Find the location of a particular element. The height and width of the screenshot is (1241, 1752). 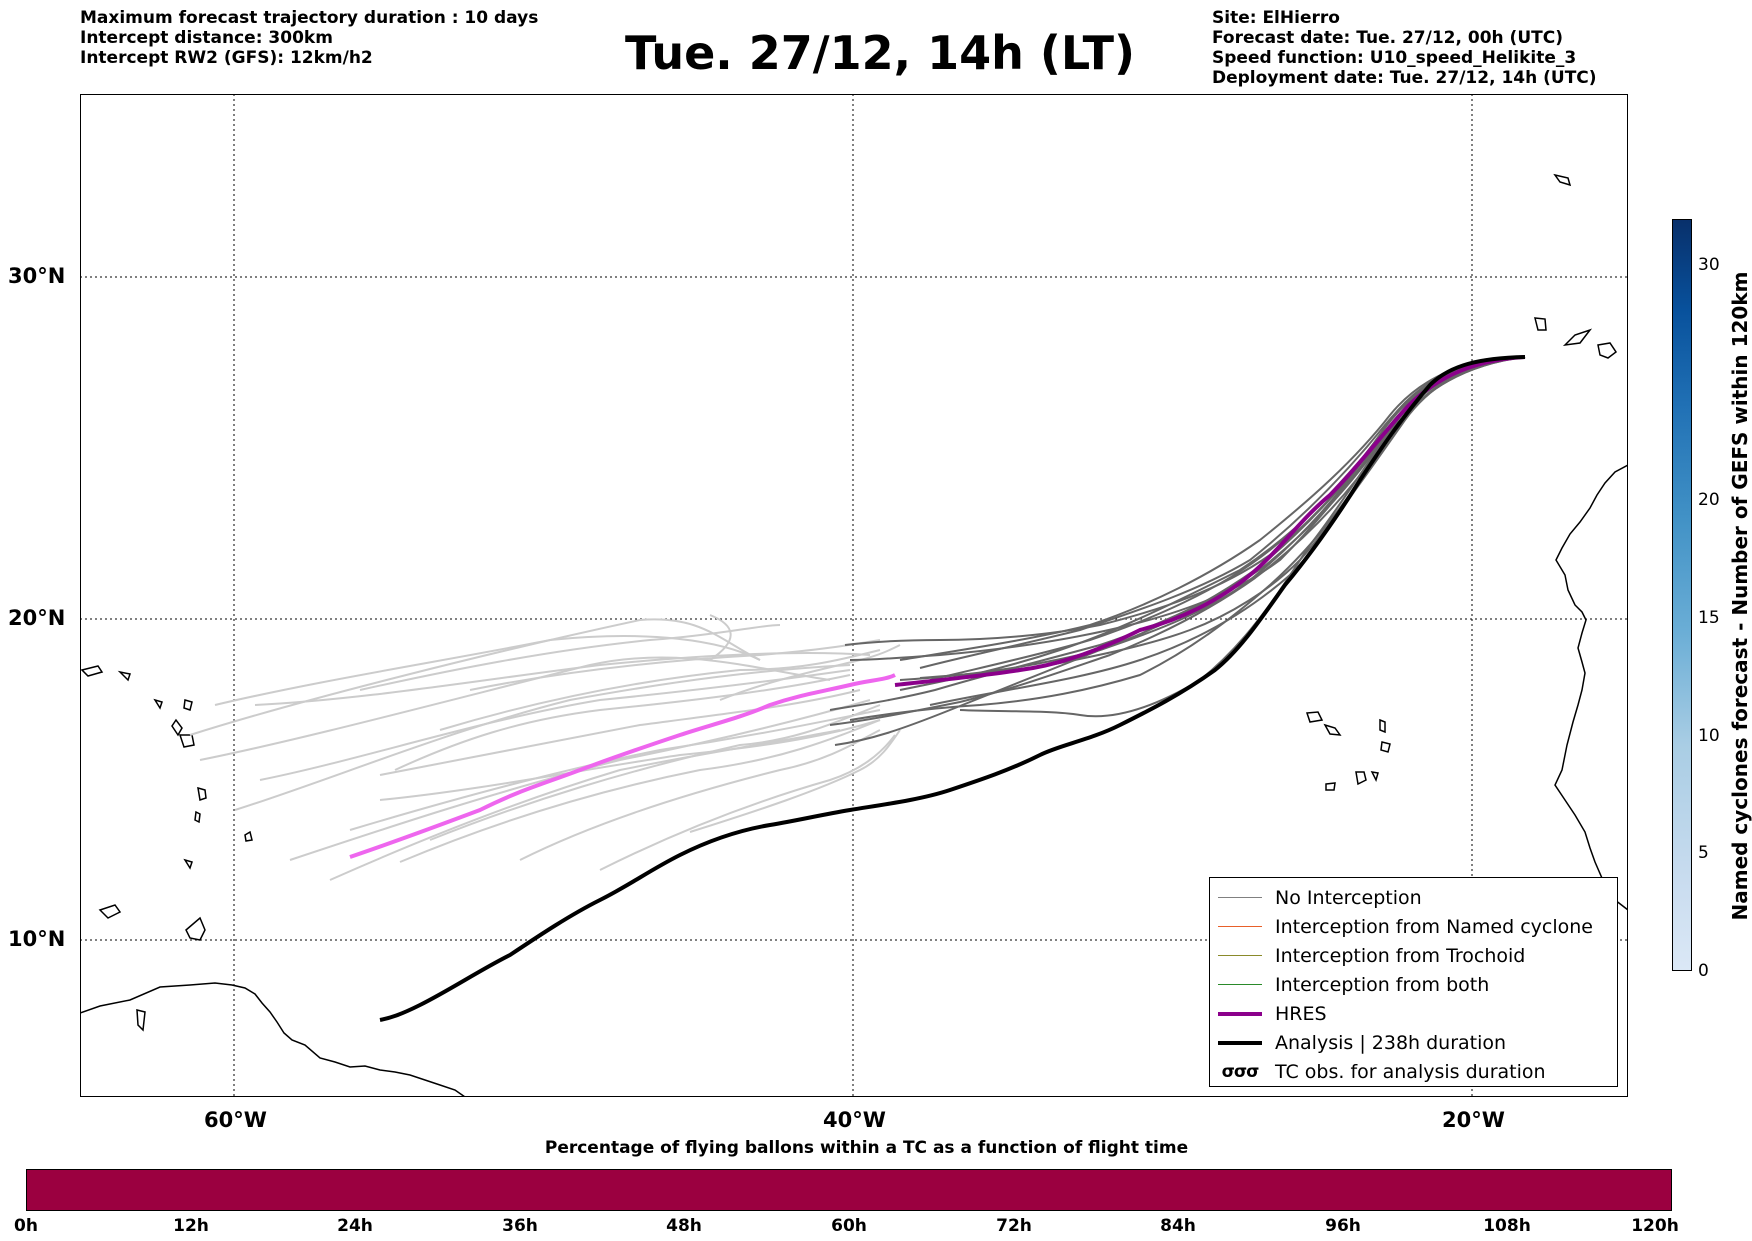

lon-label-20w: 20°W is located at coordinates (1473, 1120).